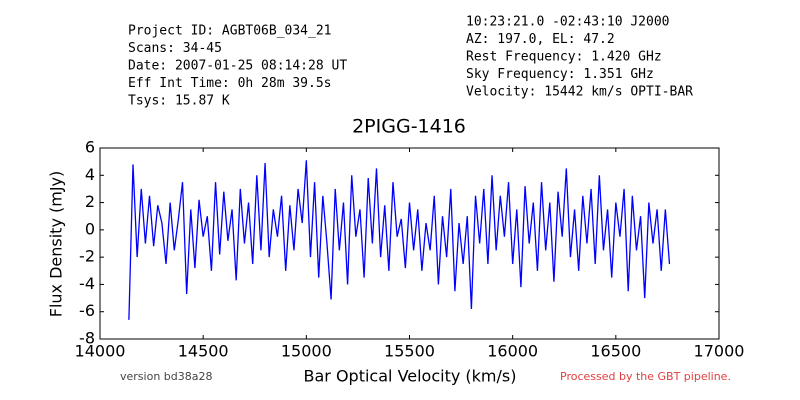 This screenshot has height=400, width=800. What do you see at coordinates (409, 351) in the screenshot?
I see `x-tick-label: 15500` at bounding box center [409, 351].